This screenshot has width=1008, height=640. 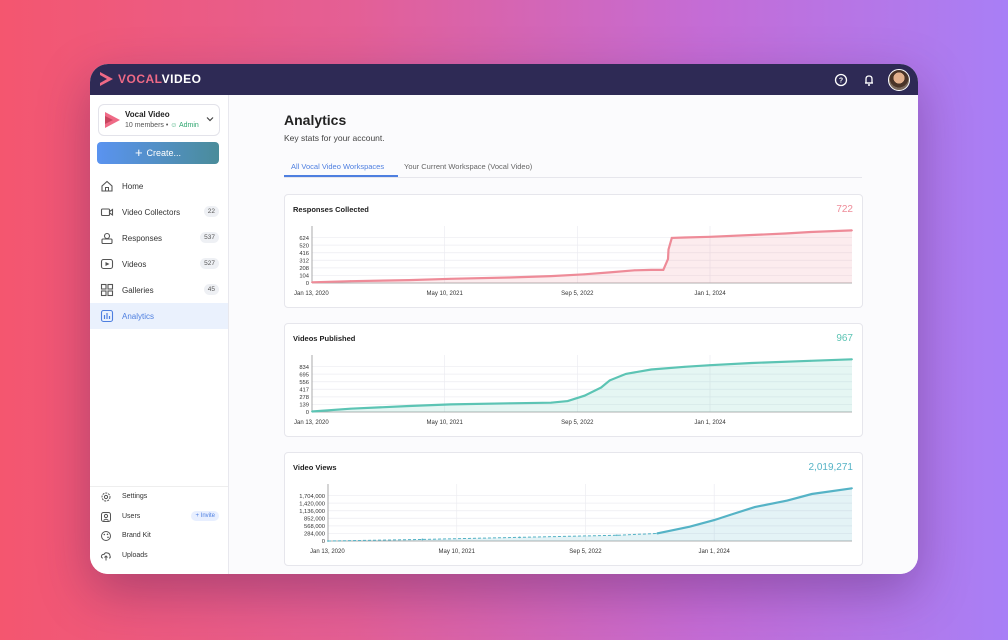 I want to click on nav-label: Users, so click(x=131, y=516).